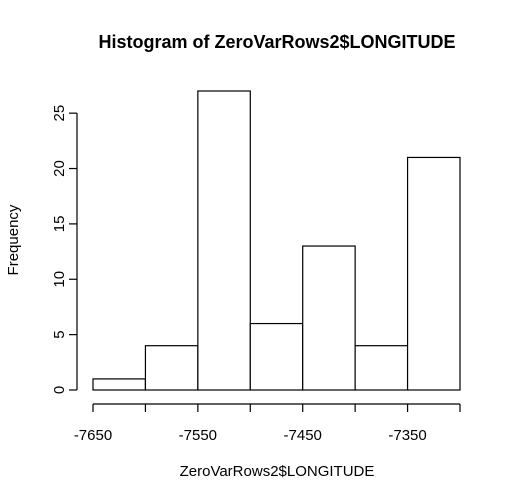 The image size is (516, 501). I want to click on x-tick-label: -7350, so click(407, 435).